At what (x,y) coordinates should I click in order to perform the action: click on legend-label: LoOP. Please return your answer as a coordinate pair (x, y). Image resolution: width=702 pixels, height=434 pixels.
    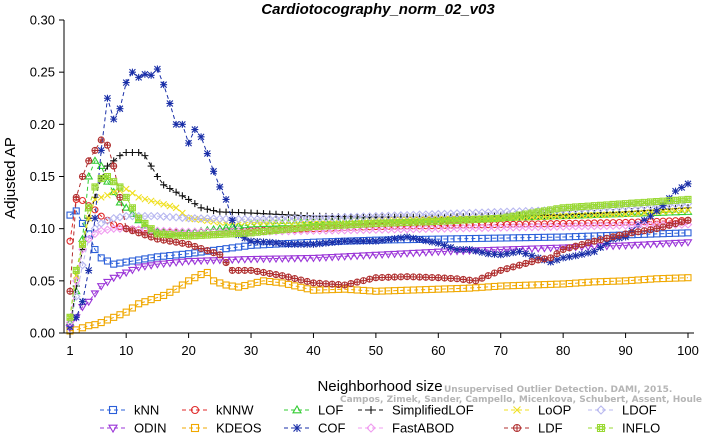
    Looking at the image, I should click on (554, 410).